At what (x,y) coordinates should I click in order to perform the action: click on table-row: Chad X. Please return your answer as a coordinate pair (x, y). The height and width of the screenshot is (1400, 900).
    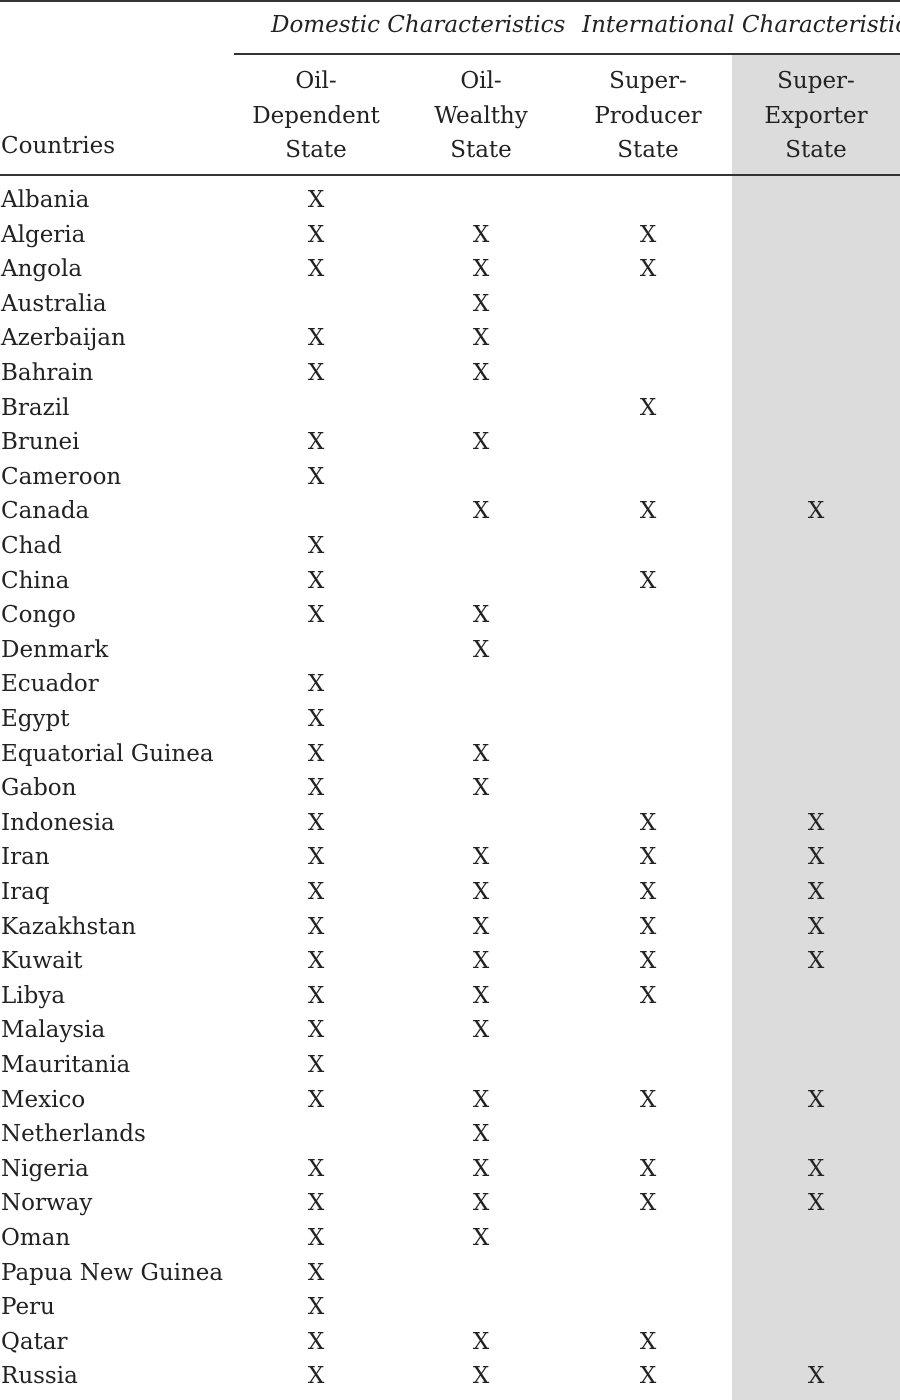
    Looking at the image, I should click on (450, 550).